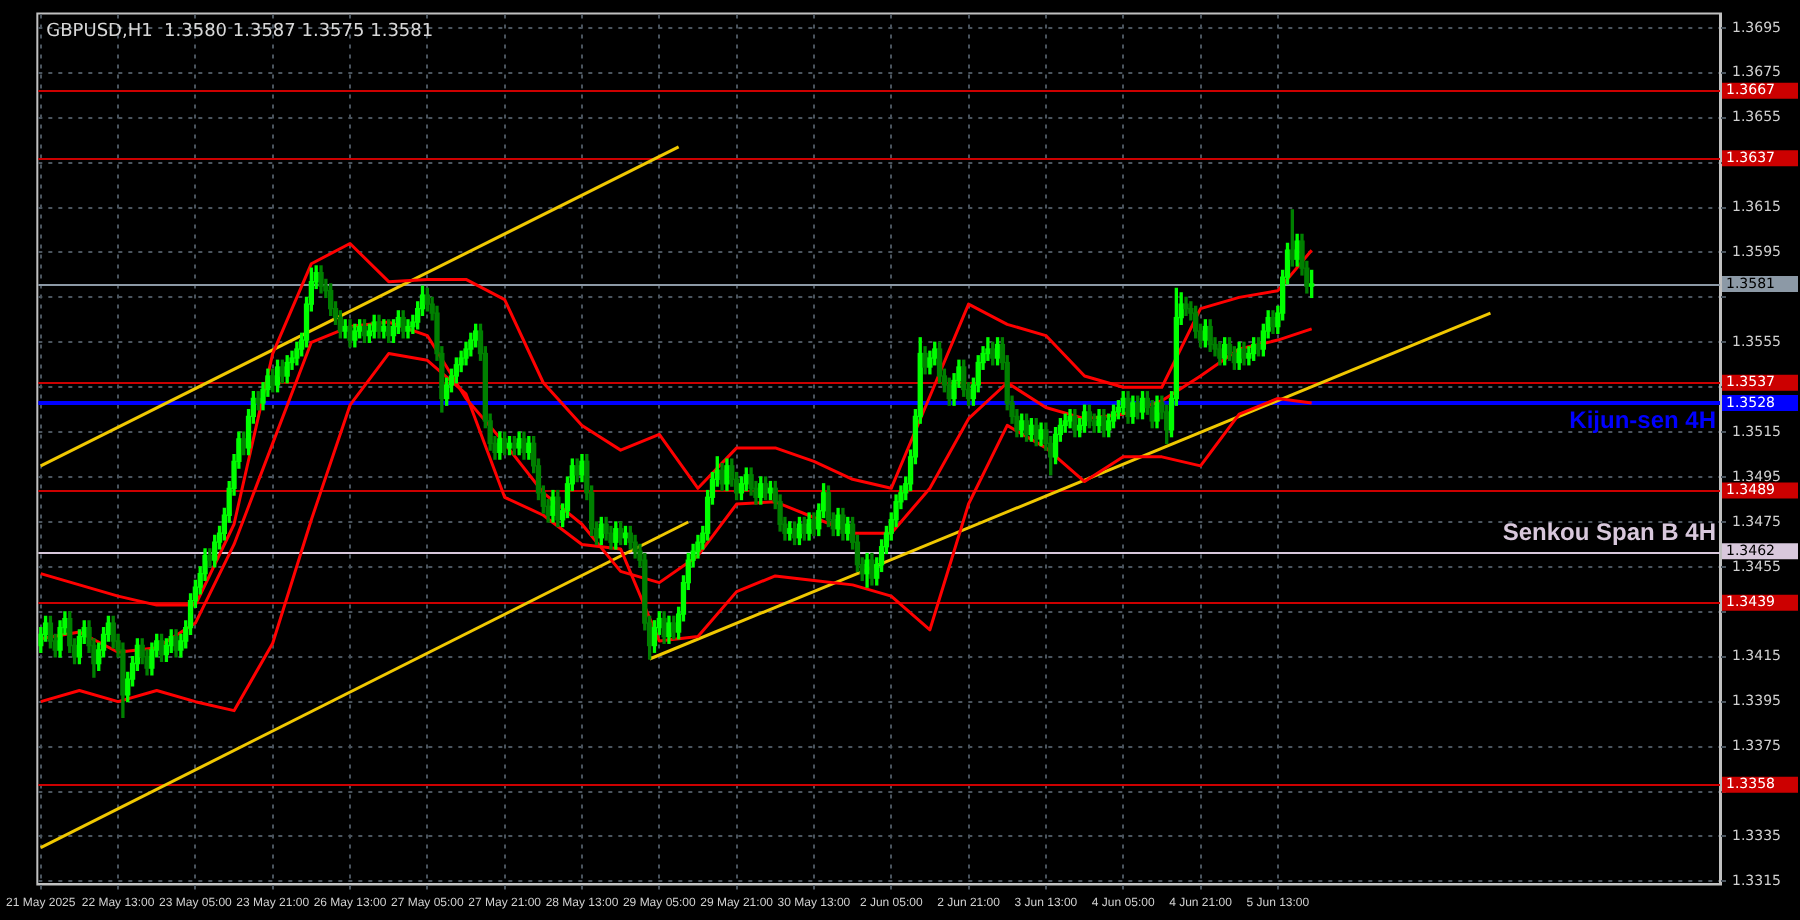  What do you see at coordinates (1642, 419) in the screenshot?
I see `annotation: Kijun-sen 4H` at bounding box center [1642, 419].